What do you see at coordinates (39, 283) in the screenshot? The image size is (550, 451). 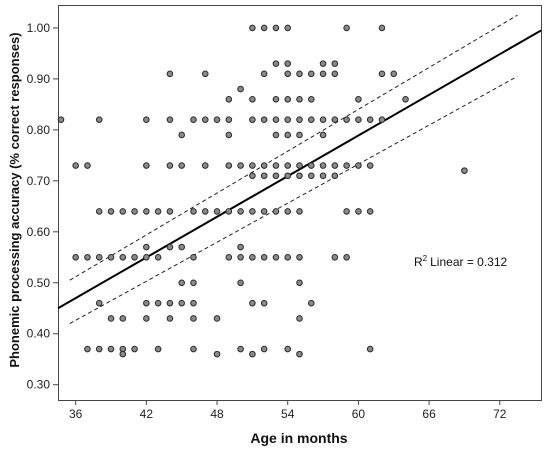 I see `y-tick-label: 0.50` at bounding box center [39, 283].